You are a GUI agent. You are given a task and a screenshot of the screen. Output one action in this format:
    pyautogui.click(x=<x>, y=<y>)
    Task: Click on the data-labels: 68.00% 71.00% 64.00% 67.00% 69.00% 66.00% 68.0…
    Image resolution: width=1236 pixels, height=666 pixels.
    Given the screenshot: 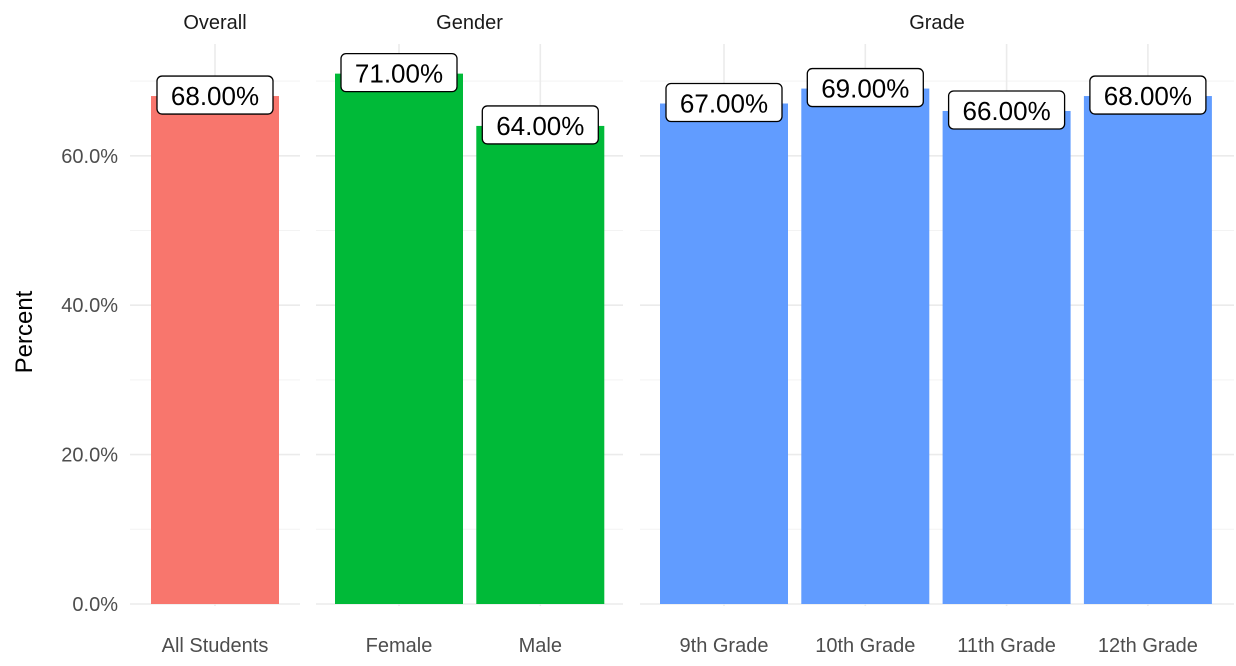 What is the action you would take?
    pyautogui.click(x=681, y=98)
    